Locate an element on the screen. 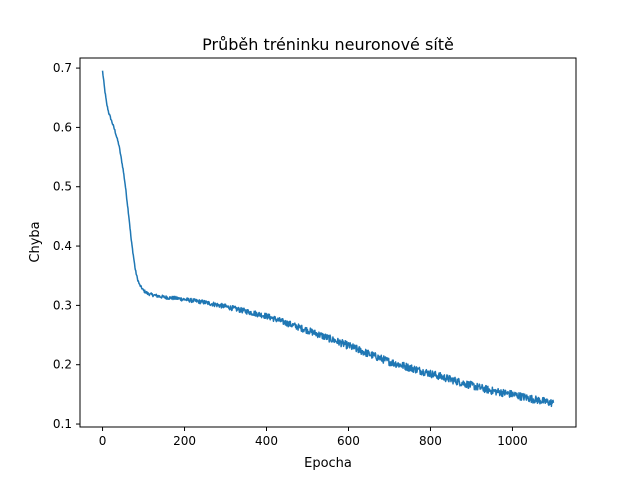 This screenshot has width=640, height=480. y-tick-label: 0.2 is located at coordinates (62, 365).